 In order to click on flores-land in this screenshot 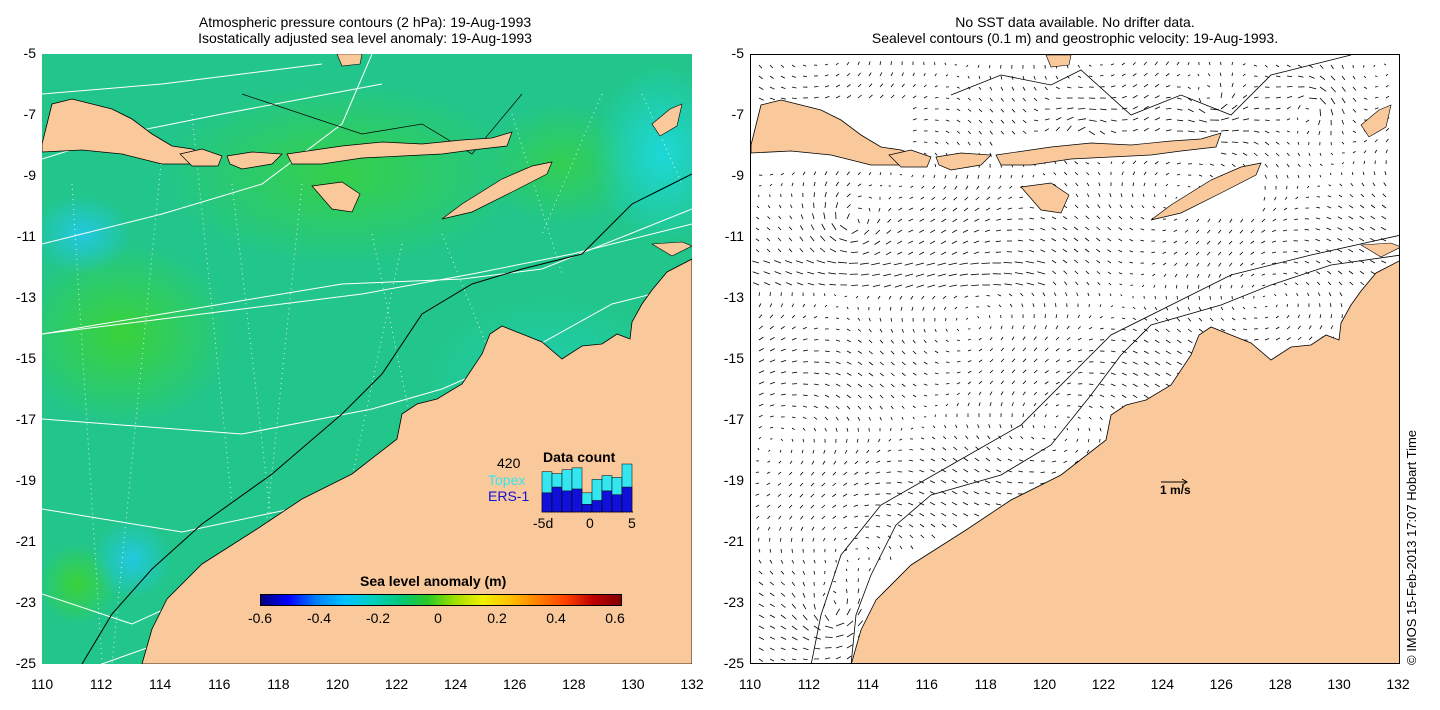, I will do `click(399, 148)`.